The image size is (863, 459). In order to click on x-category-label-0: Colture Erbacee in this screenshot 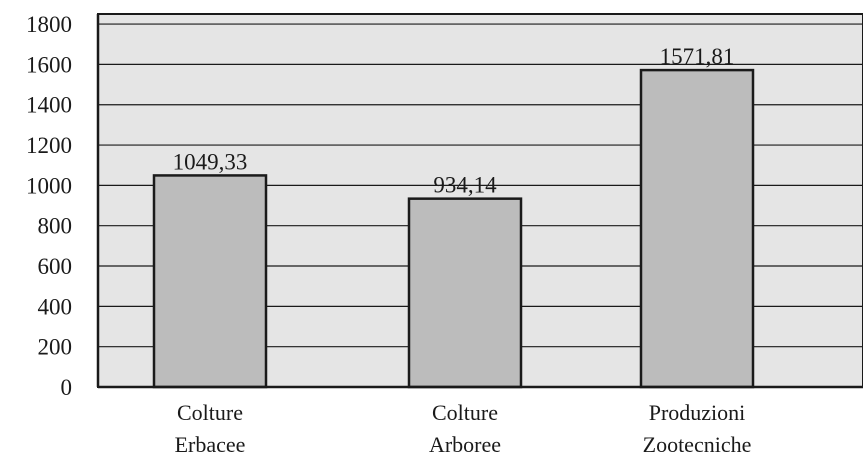, I will do `click(210, 428)`.